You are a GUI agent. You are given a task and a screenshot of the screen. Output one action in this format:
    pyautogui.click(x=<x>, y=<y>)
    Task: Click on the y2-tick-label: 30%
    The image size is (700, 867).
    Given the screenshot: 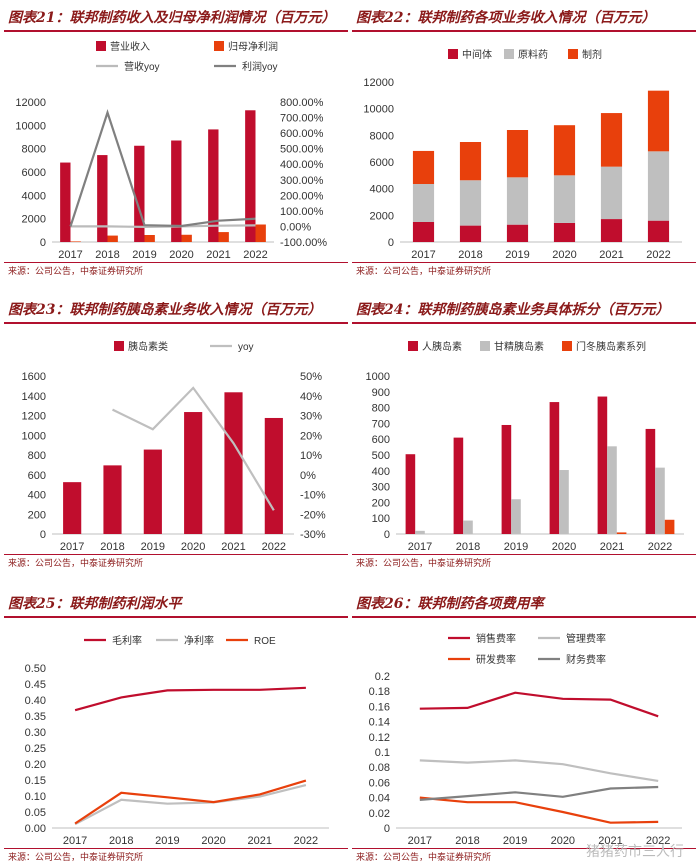 What is the action you would take?
    pyautogui.click(x=311, y=417)
    